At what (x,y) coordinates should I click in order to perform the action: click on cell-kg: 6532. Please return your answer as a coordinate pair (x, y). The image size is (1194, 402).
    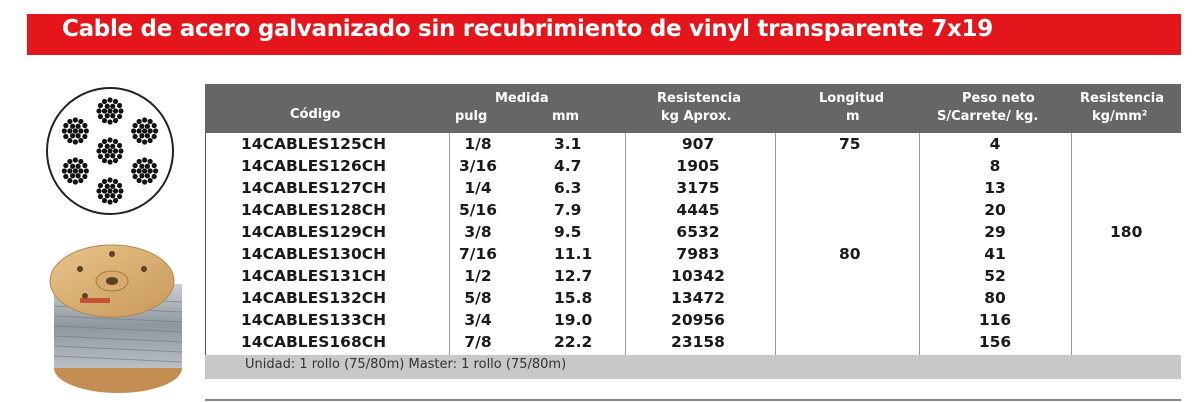
    Looking at the image, I should click on (698, 232).